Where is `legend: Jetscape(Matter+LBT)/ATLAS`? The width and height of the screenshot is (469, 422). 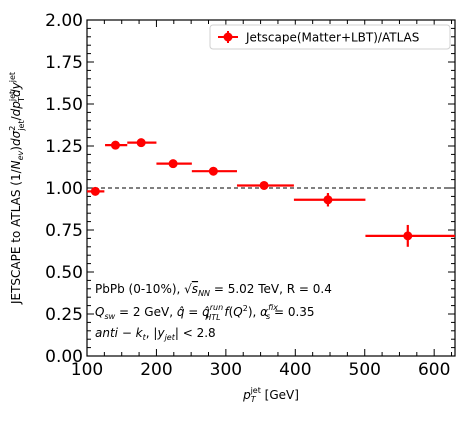
legend: Jetscape(Matter+LBT)/ATLAS is located at coordinates (330, 37).